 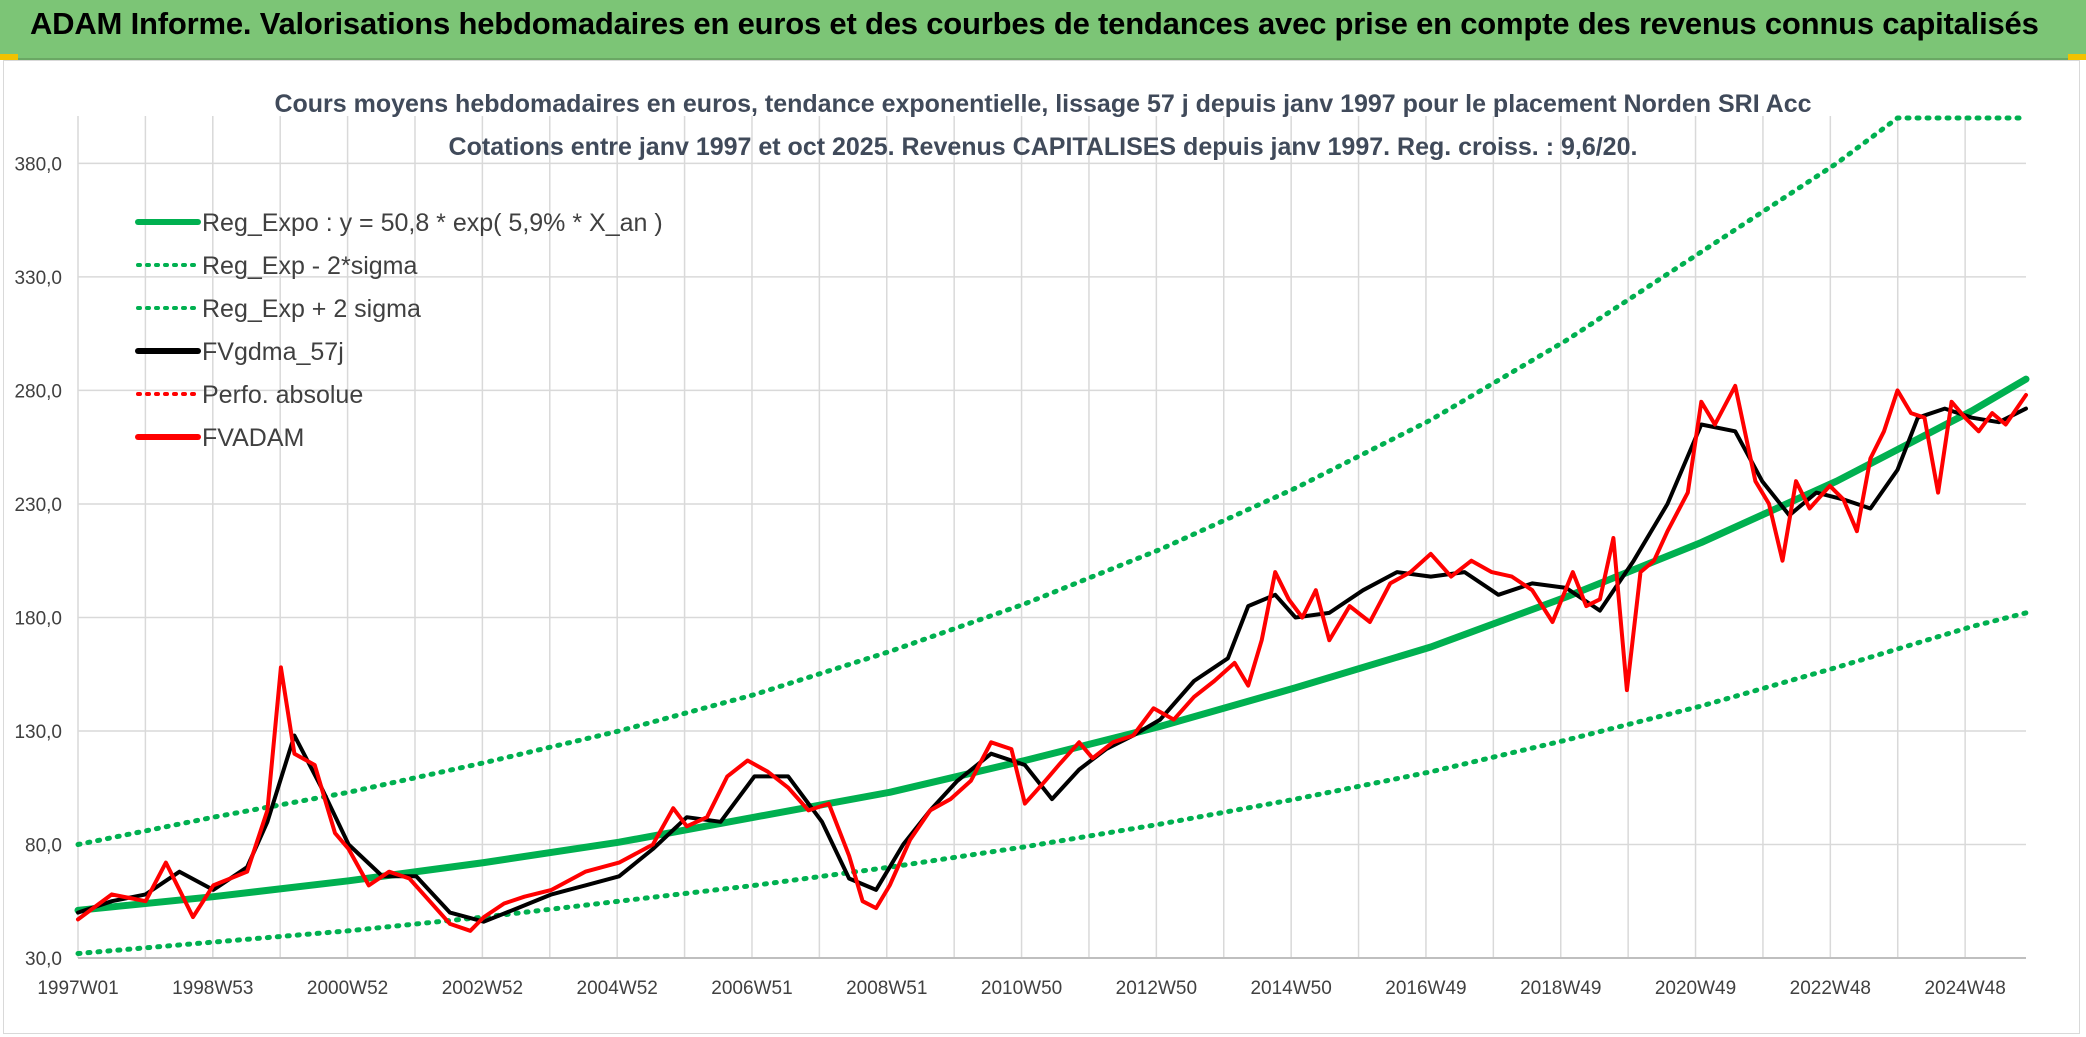 What do you see at coordinates (9, 57) in the screenshot?
I see `corner-mark-left` at bounding box center [9, 57].